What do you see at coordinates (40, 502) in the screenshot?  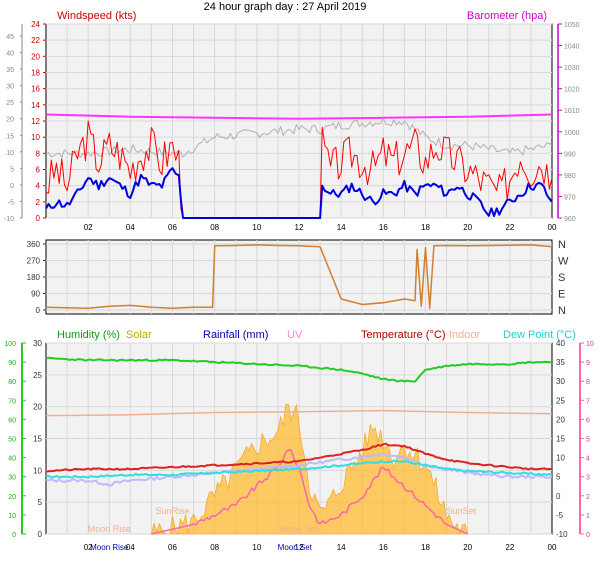 I see `y-tick-inner-left: 5` at bounding box center [40, 502].